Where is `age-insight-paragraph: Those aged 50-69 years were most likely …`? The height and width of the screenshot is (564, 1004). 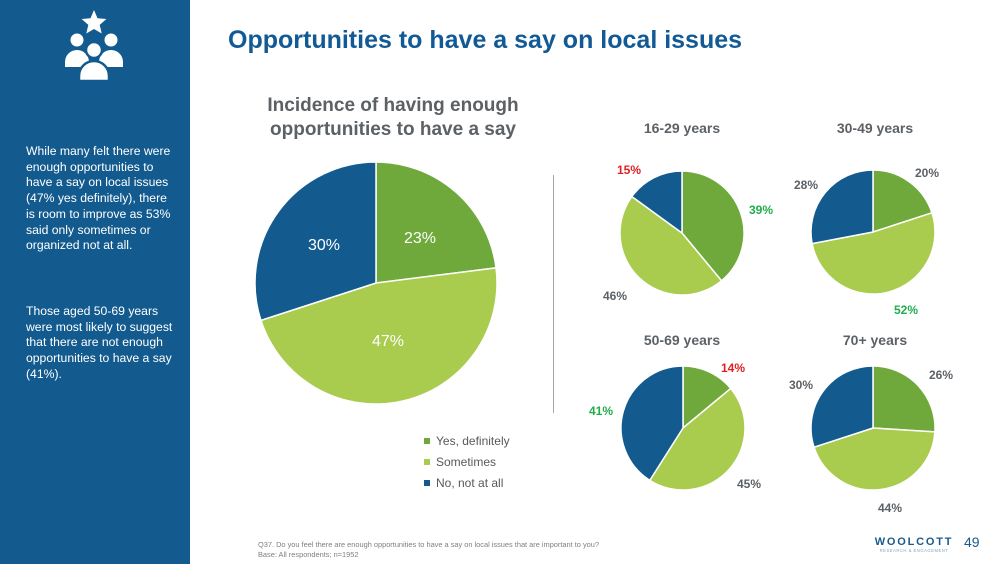 age-insight-paragraph: Those aged 50-69 years were most likely … is located at coordinates (99, 342).